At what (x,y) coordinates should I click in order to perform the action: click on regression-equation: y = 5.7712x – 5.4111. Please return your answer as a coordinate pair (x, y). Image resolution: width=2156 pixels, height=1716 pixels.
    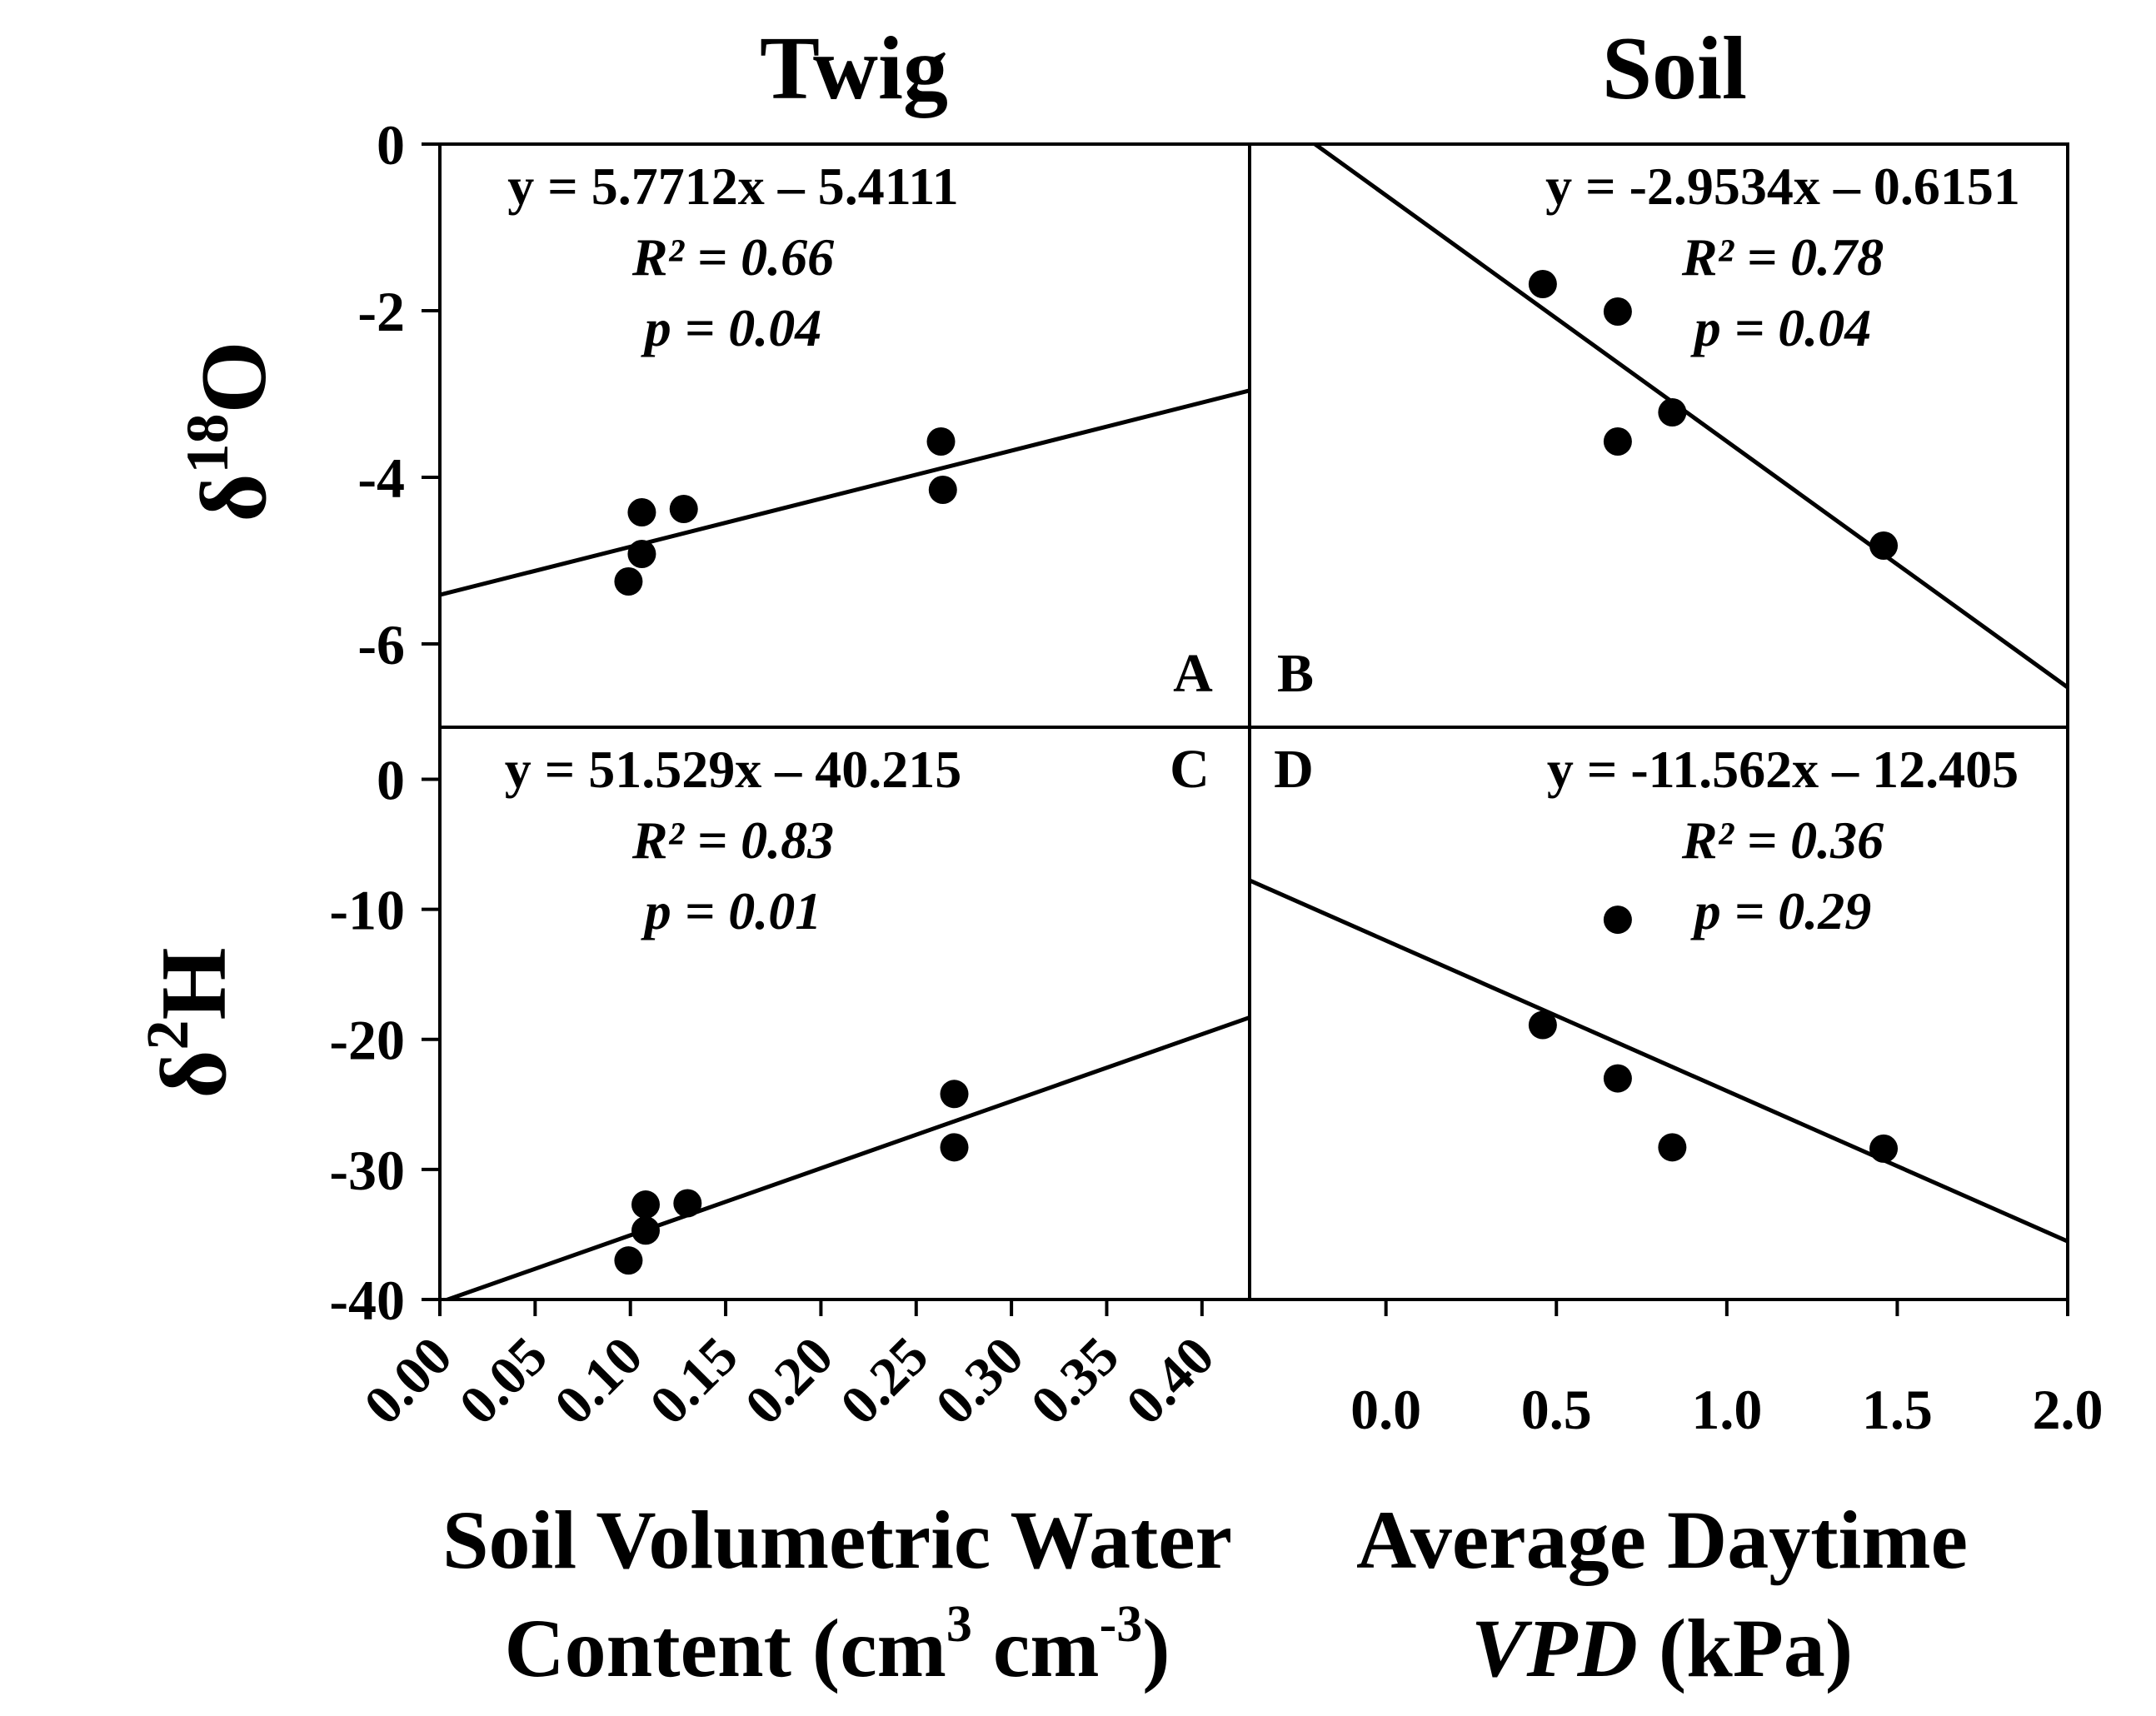
    Looking at the image, I should click on (732, 186).